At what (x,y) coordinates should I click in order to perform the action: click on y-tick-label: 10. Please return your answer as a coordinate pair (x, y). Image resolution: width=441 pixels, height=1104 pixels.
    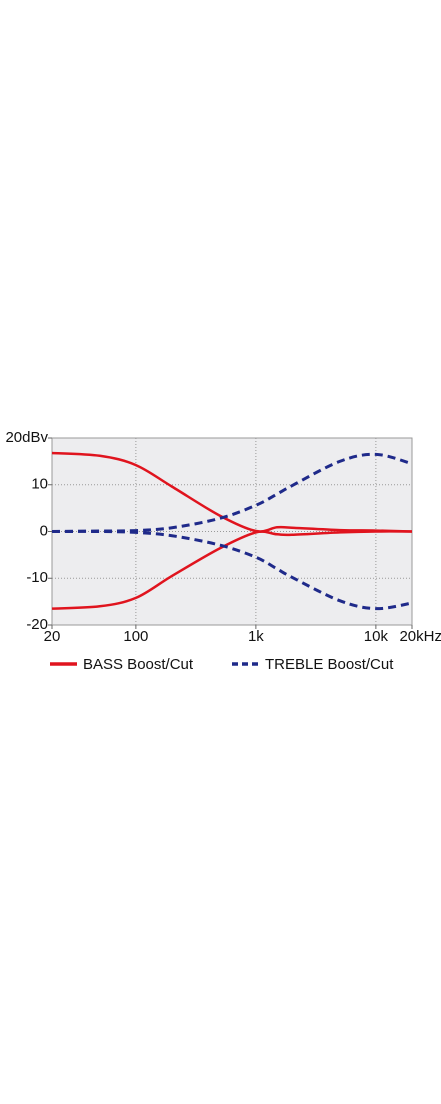
    Looking at the image, I should click on (39, 484).